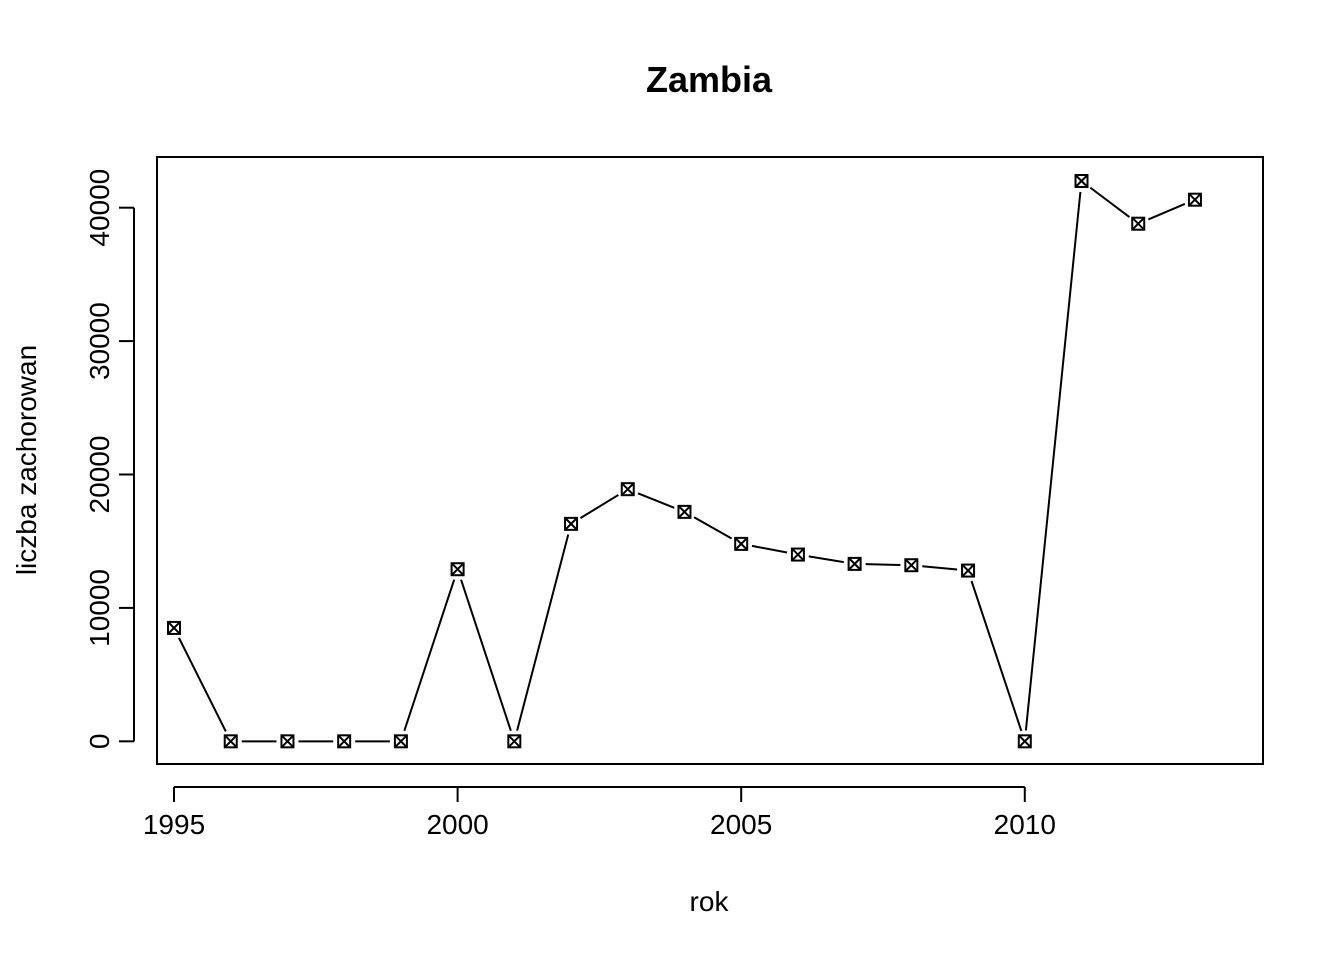 The image size is (1344, 960). What do you see at coordinates (99, 208) in the screenshot?
I see `y-tick-label: 40000` at bounding box center [99, 208].